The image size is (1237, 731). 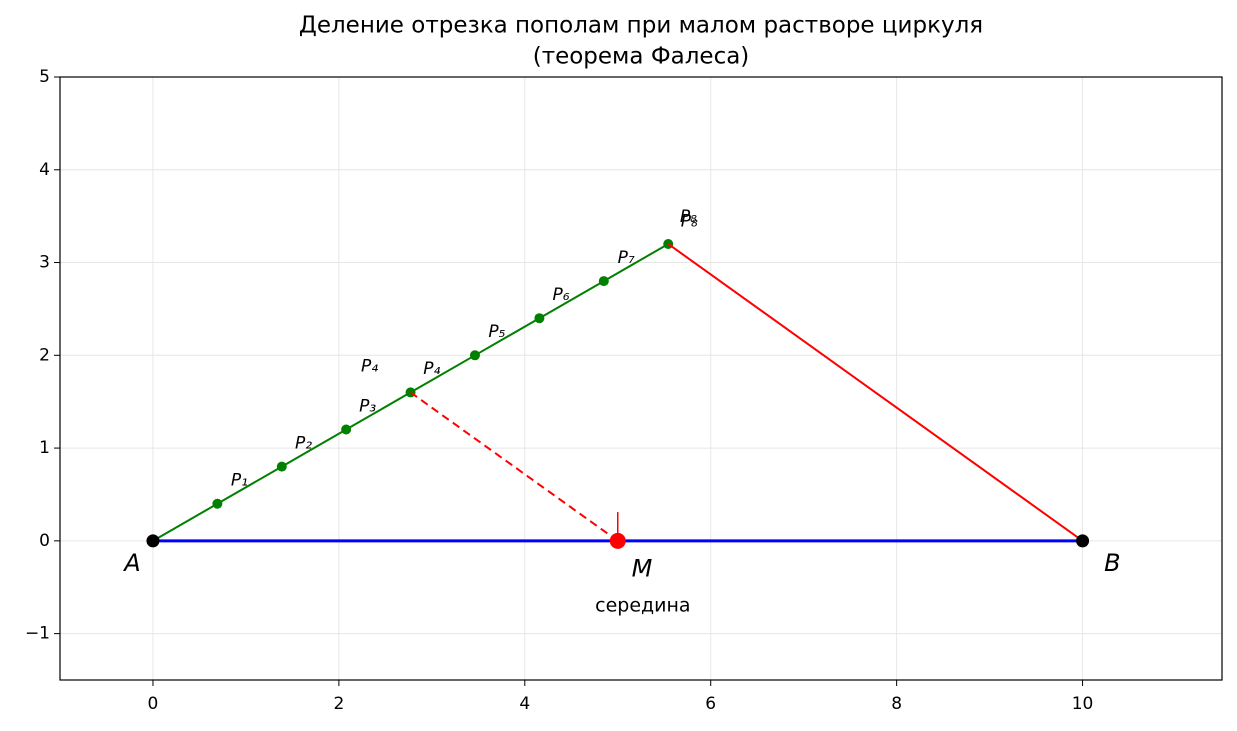 What do you see at coordinates (44, 263) in the screenshot?
I see `y-tick-label: 3` at bounding box center [44, 263].